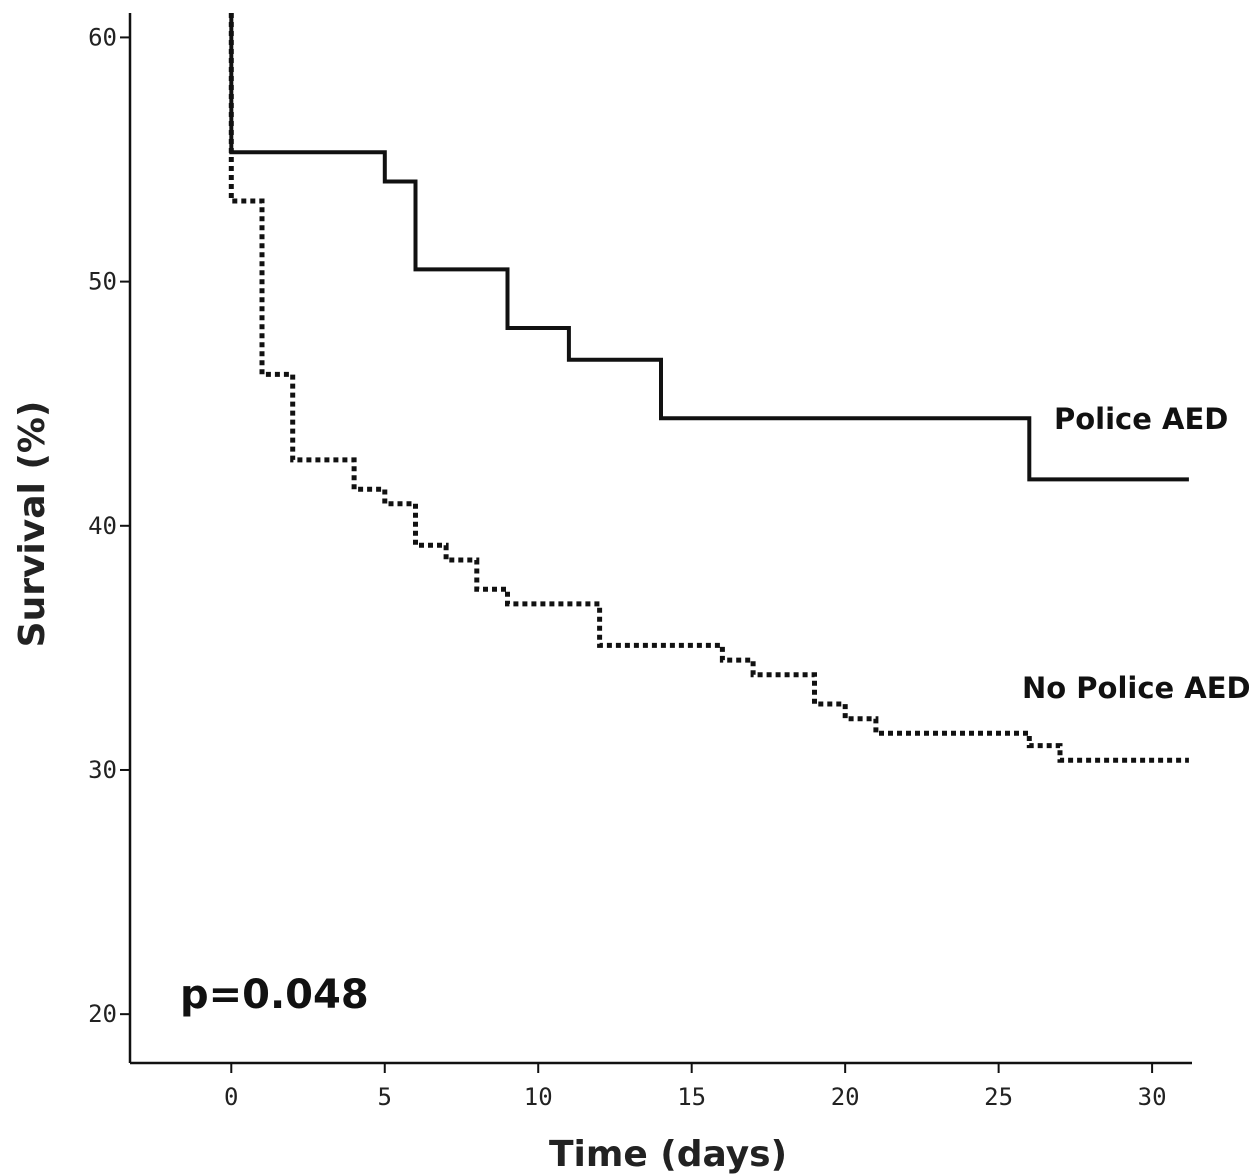 The width and height of the screenshot is (1260, 1175). I want to click on x-axis-title: Time (days), so click(668, 1154).